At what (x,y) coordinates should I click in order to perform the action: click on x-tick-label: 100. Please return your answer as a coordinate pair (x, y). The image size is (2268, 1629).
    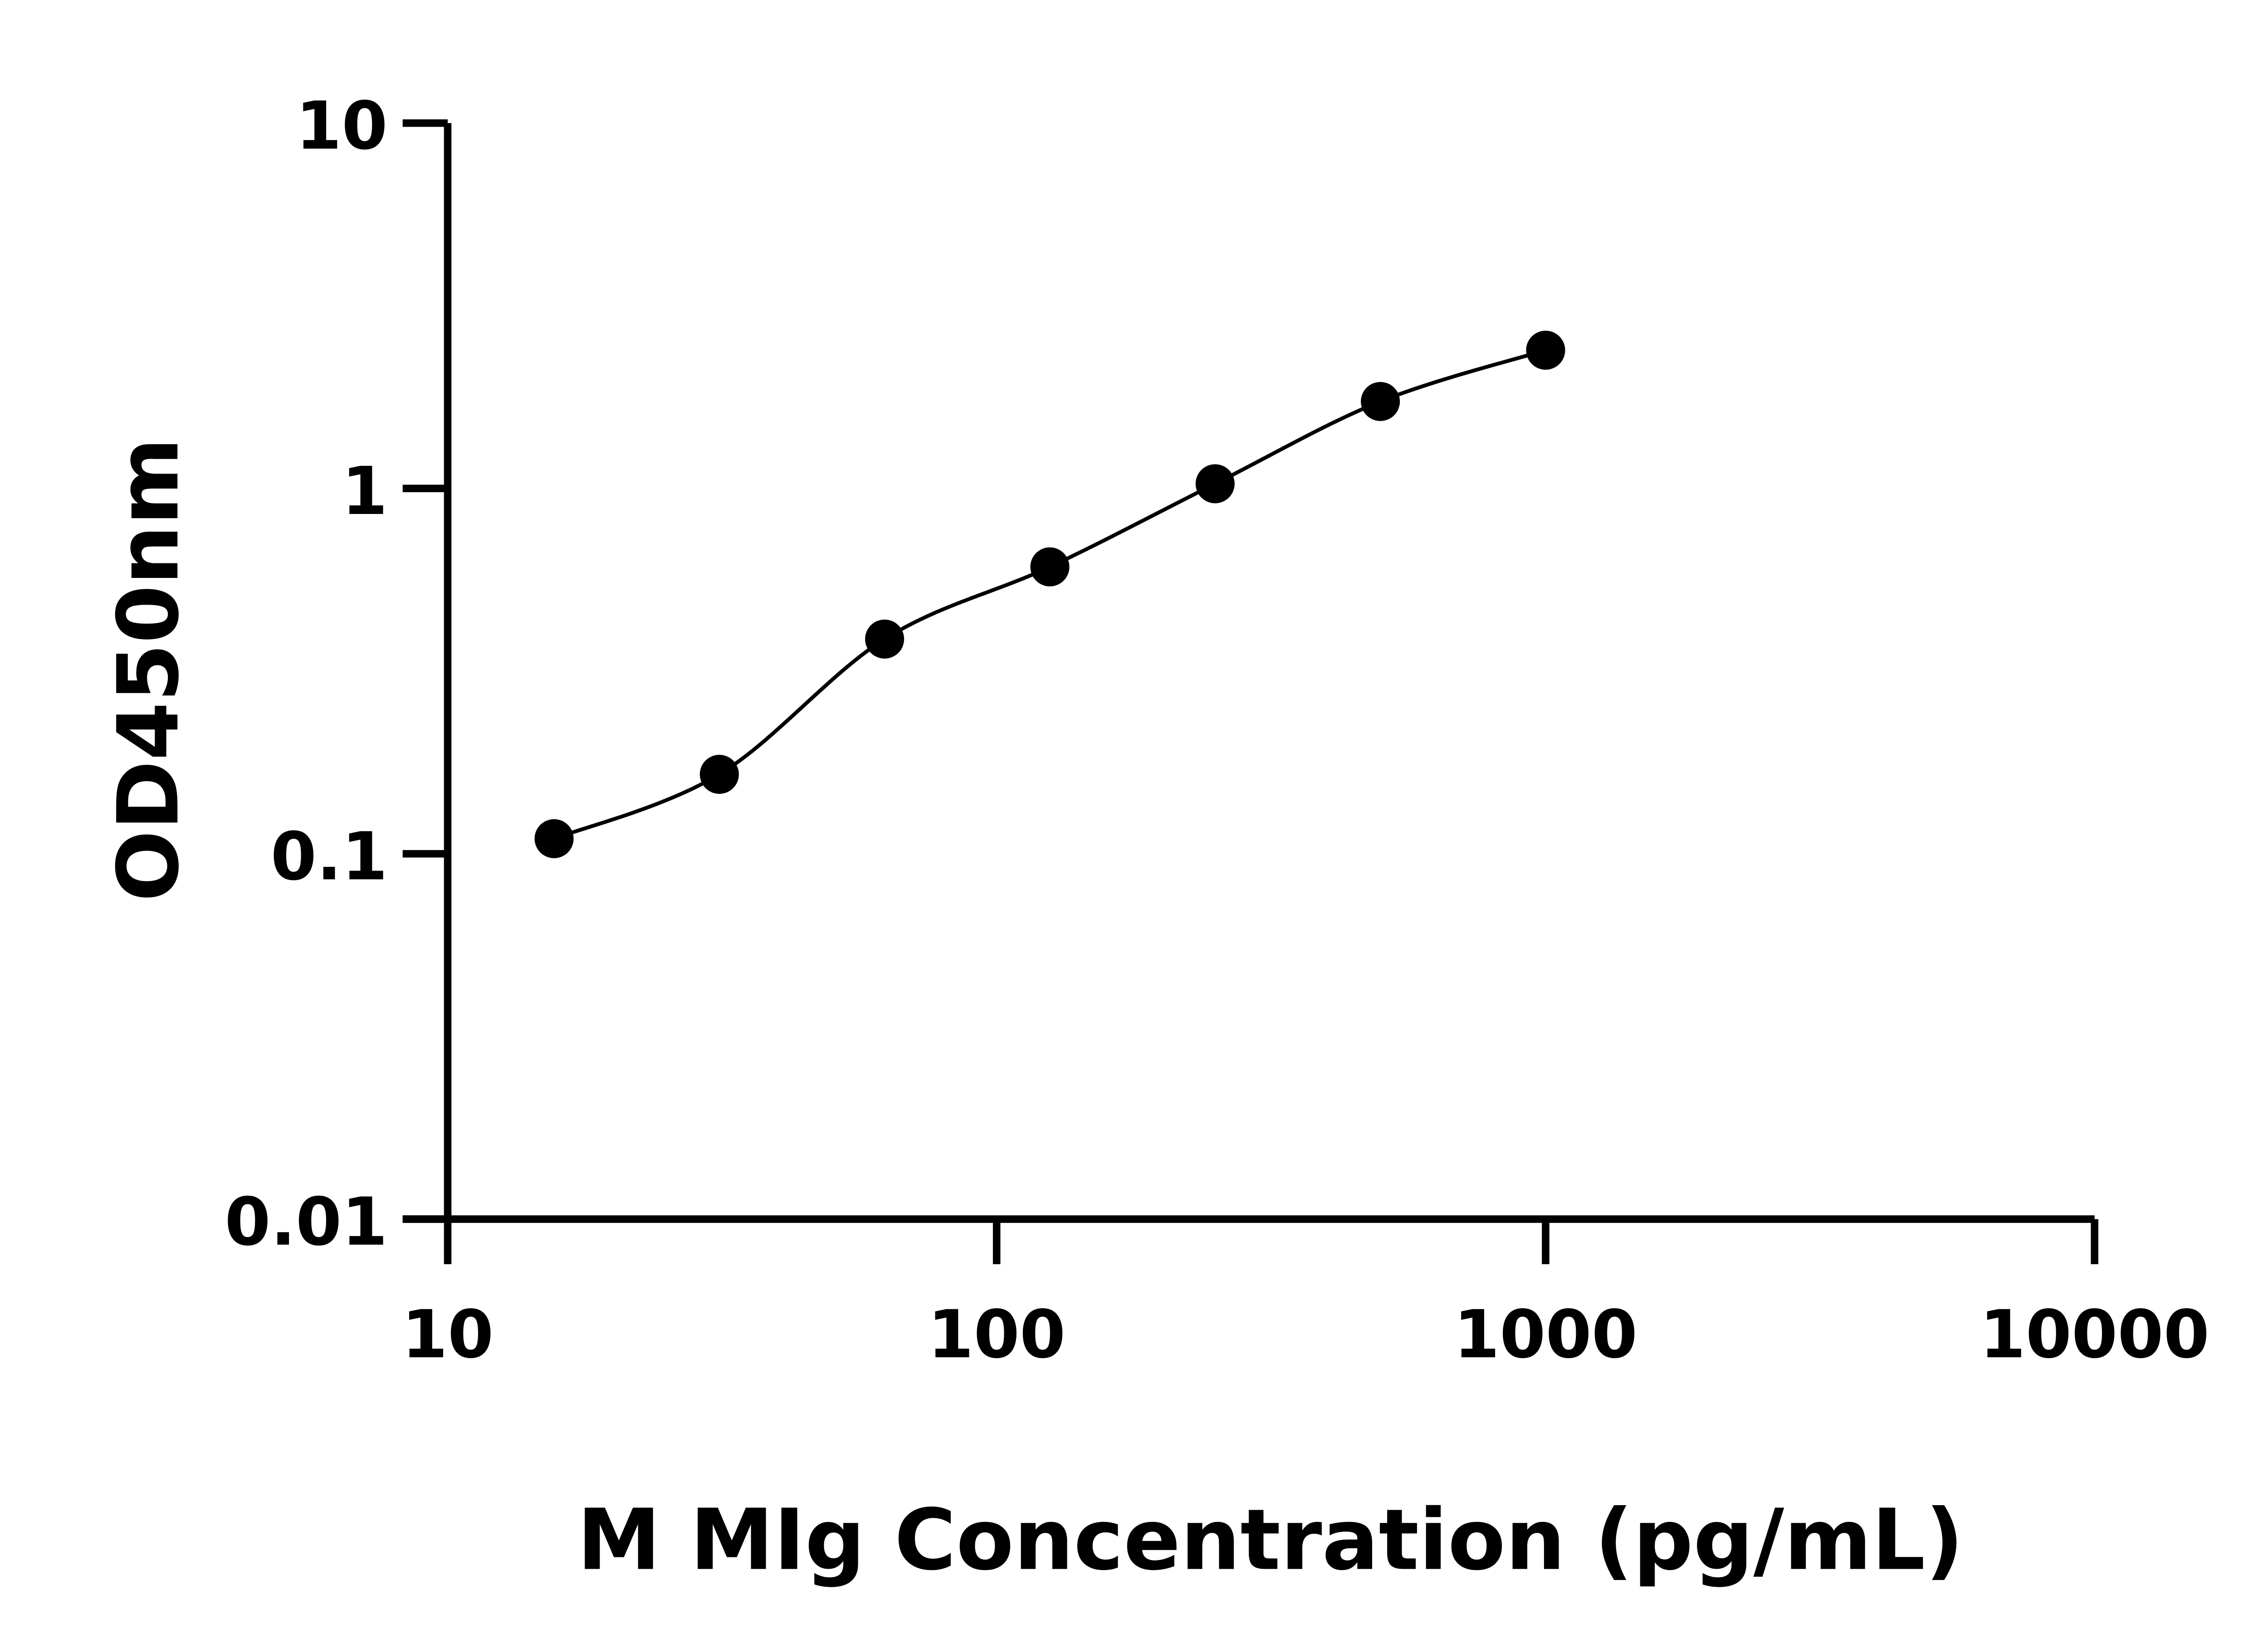
    Looking at the image, I should click on (997, 1334).